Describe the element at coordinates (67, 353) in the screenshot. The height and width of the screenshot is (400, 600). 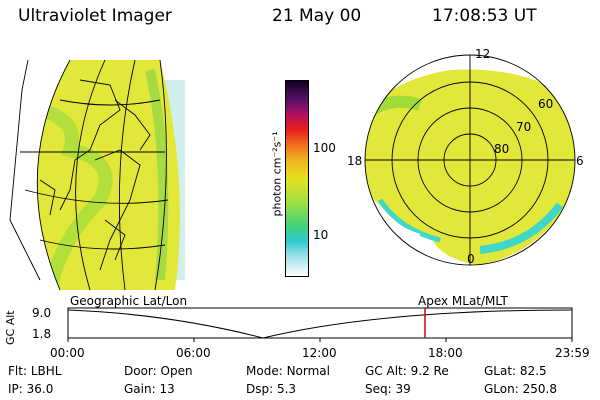
I see `timeline-xtick: 00:00` at that location.